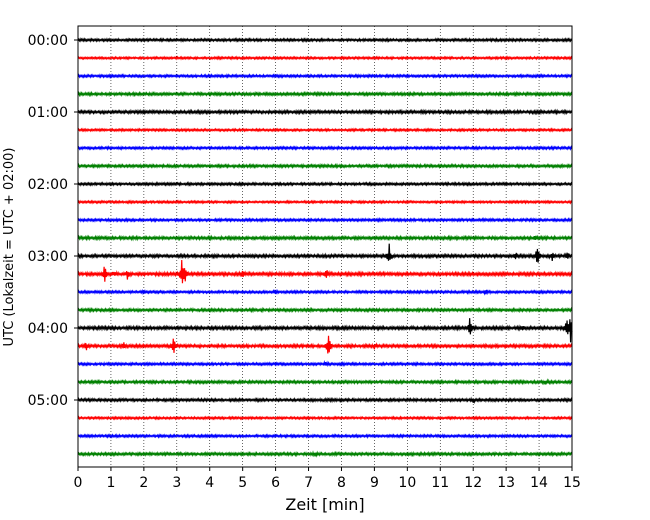 The height and width of the screenshot is (520, 650). What do you see at coordinates (48, 41) in the screenshot?
I see `y-tick-label: 00:00` at bounding box center [48, 41].